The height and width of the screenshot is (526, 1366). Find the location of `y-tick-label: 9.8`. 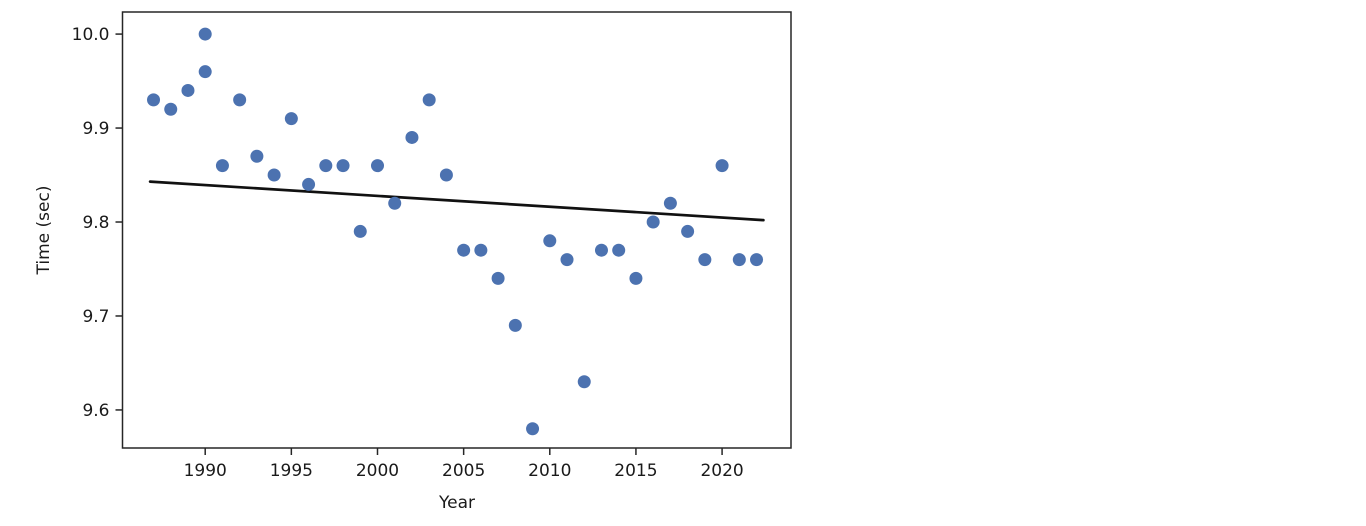

y-tick-label: 9.8 is located at coordinates (95, 223).